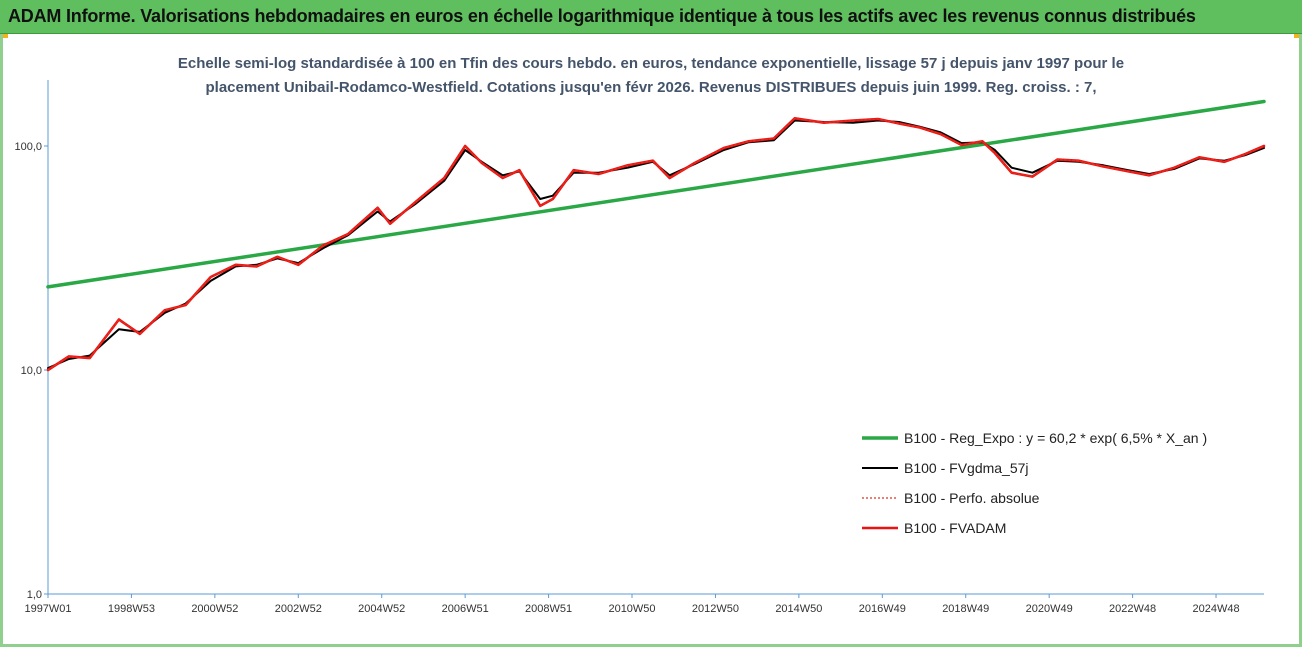 This screenshot has height=647, width=1302. What do you see at coordinates (1298, 36) in the screenshot?
I see `corner-mark-right` at bounding box center [1298, 36].